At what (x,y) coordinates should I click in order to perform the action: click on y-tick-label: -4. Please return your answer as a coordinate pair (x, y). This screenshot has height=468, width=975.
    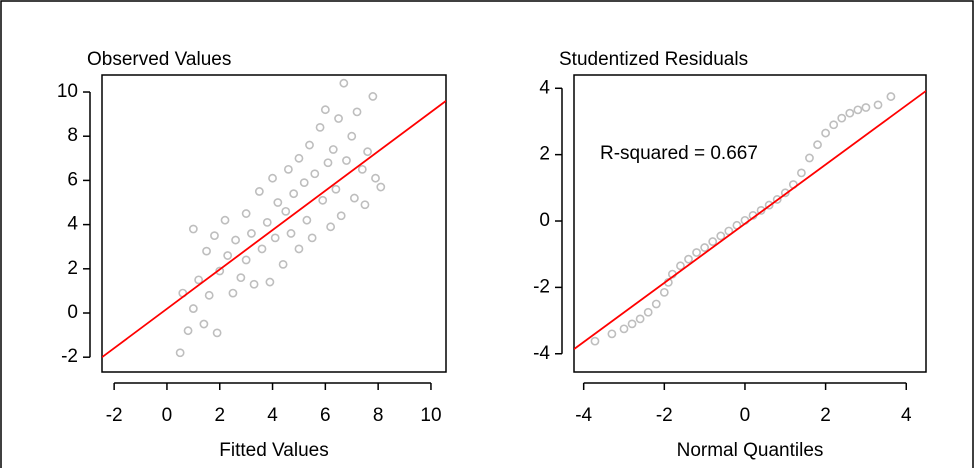
    Looking at the image, I should click on (541, 353).